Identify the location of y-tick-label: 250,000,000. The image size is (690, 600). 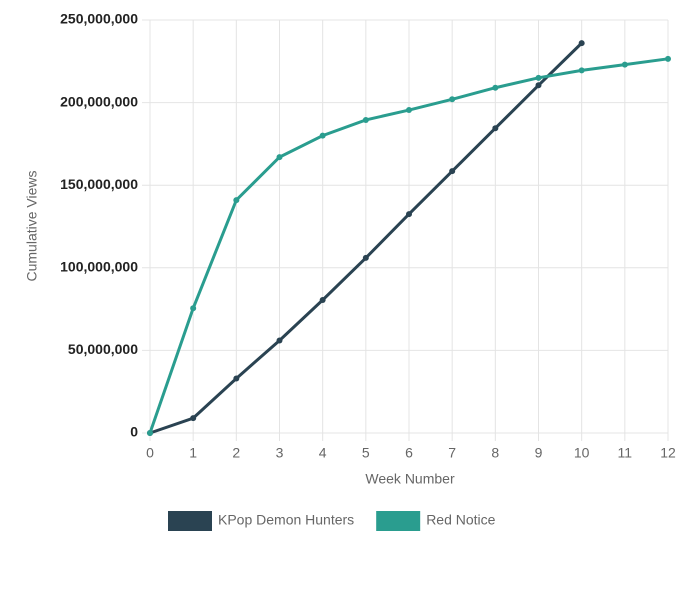
(99, 19).